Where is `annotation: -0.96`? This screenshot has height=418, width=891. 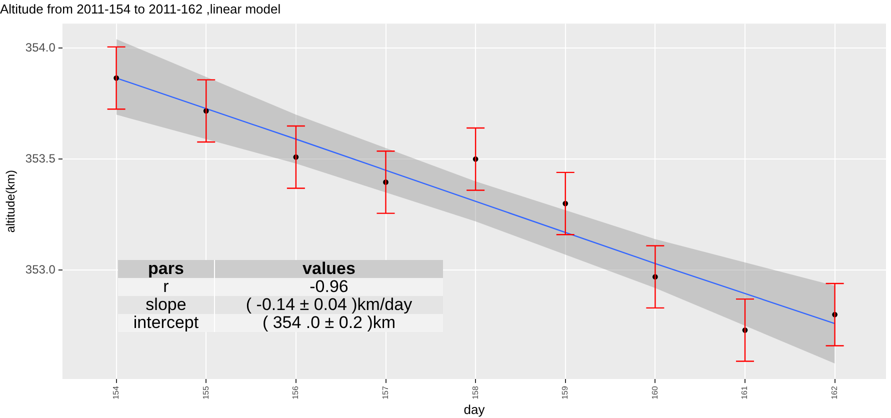 annotation: -0.96 is located at coordinates (329, 286).